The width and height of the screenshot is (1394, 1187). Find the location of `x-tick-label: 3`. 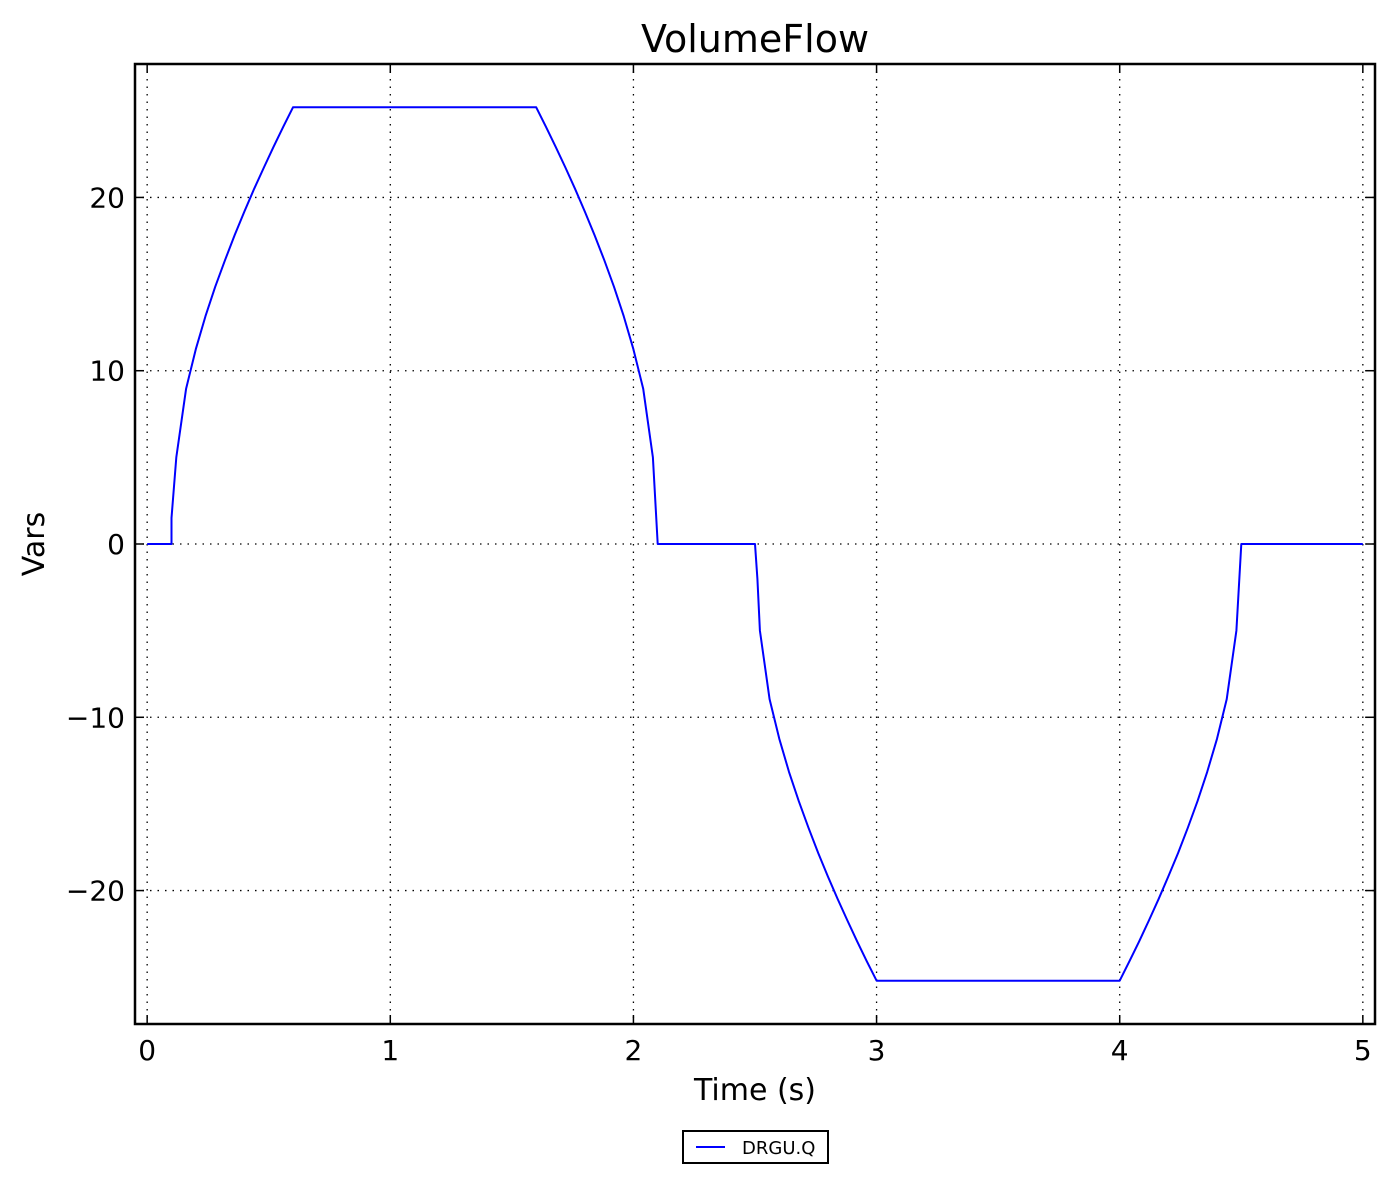

x-tick-label: 3 is located at coordinates (877, 1050).